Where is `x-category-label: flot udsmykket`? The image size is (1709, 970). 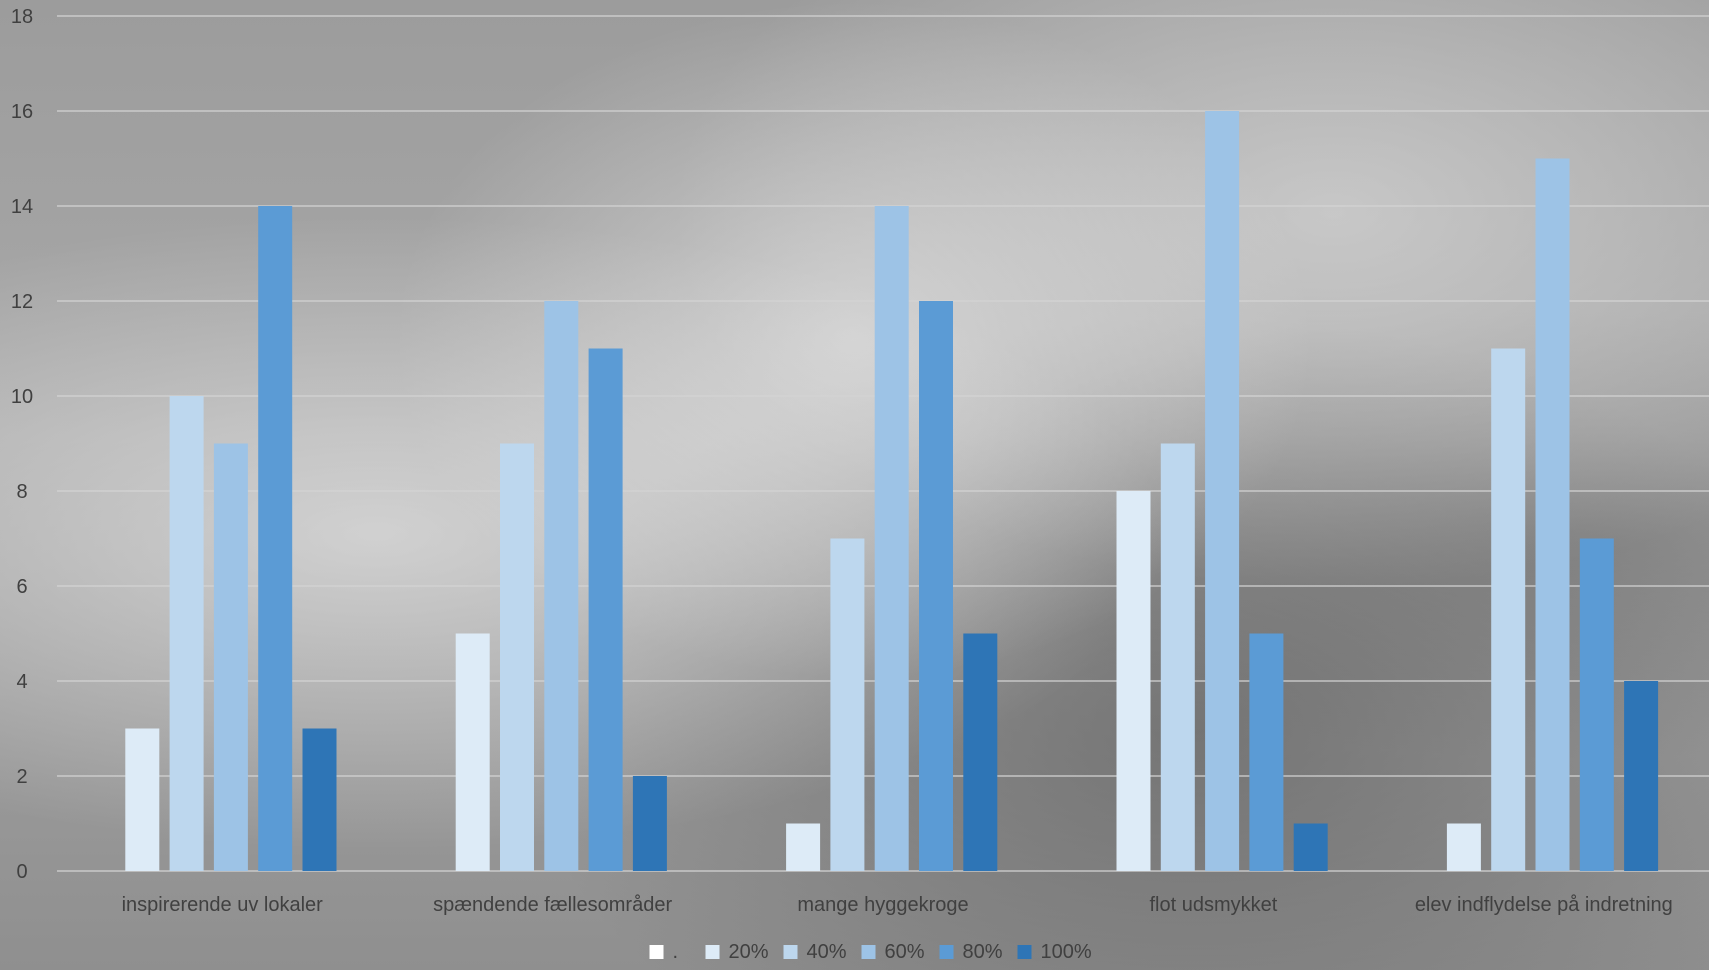
x-category-label: flot udsmykket is located at coordinates (1213, 905).